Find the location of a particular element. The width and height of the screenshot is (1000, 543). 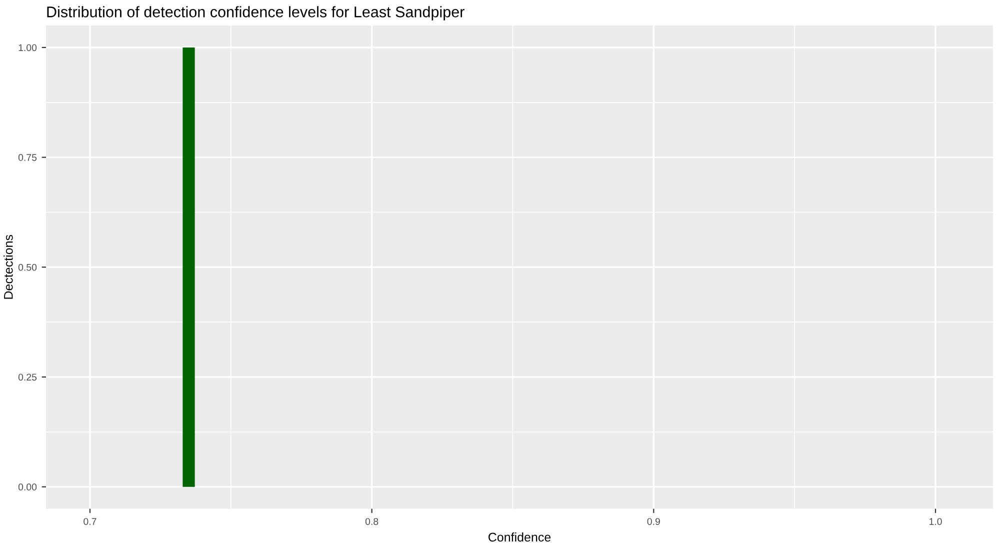

x-tick-label: 0.9 is located at coordinates (653, 521).